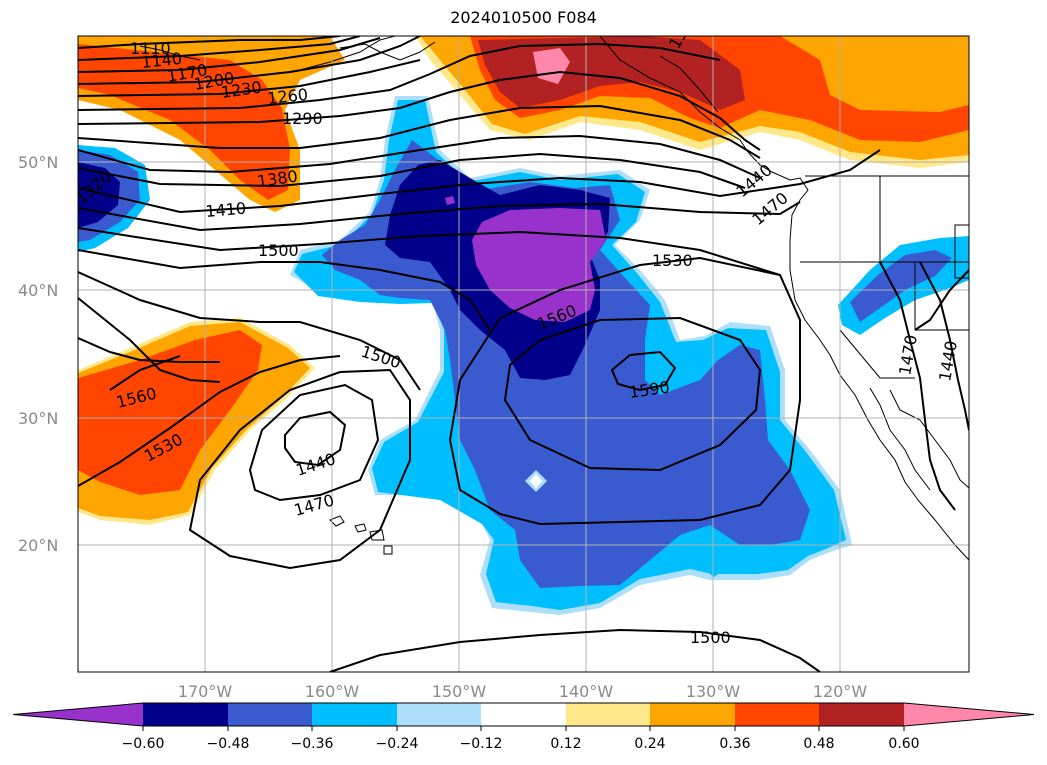  What do you see at coordinates (649, 744) in the screenshot?
I see `colorbar-tick-label: 0.24` at bounding box center [649, 744].